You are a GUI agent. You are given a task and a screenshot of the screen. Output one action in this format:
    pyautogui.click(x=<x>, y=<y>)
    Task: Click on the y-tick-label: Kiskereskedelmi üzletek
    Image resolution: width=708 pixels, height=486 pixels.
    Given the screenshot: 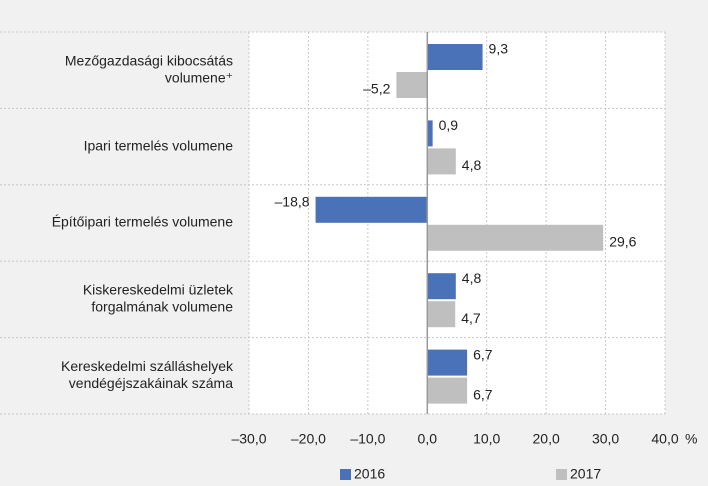 What is the action you would take?
    pyautogui.click(x=158, y=290)
    